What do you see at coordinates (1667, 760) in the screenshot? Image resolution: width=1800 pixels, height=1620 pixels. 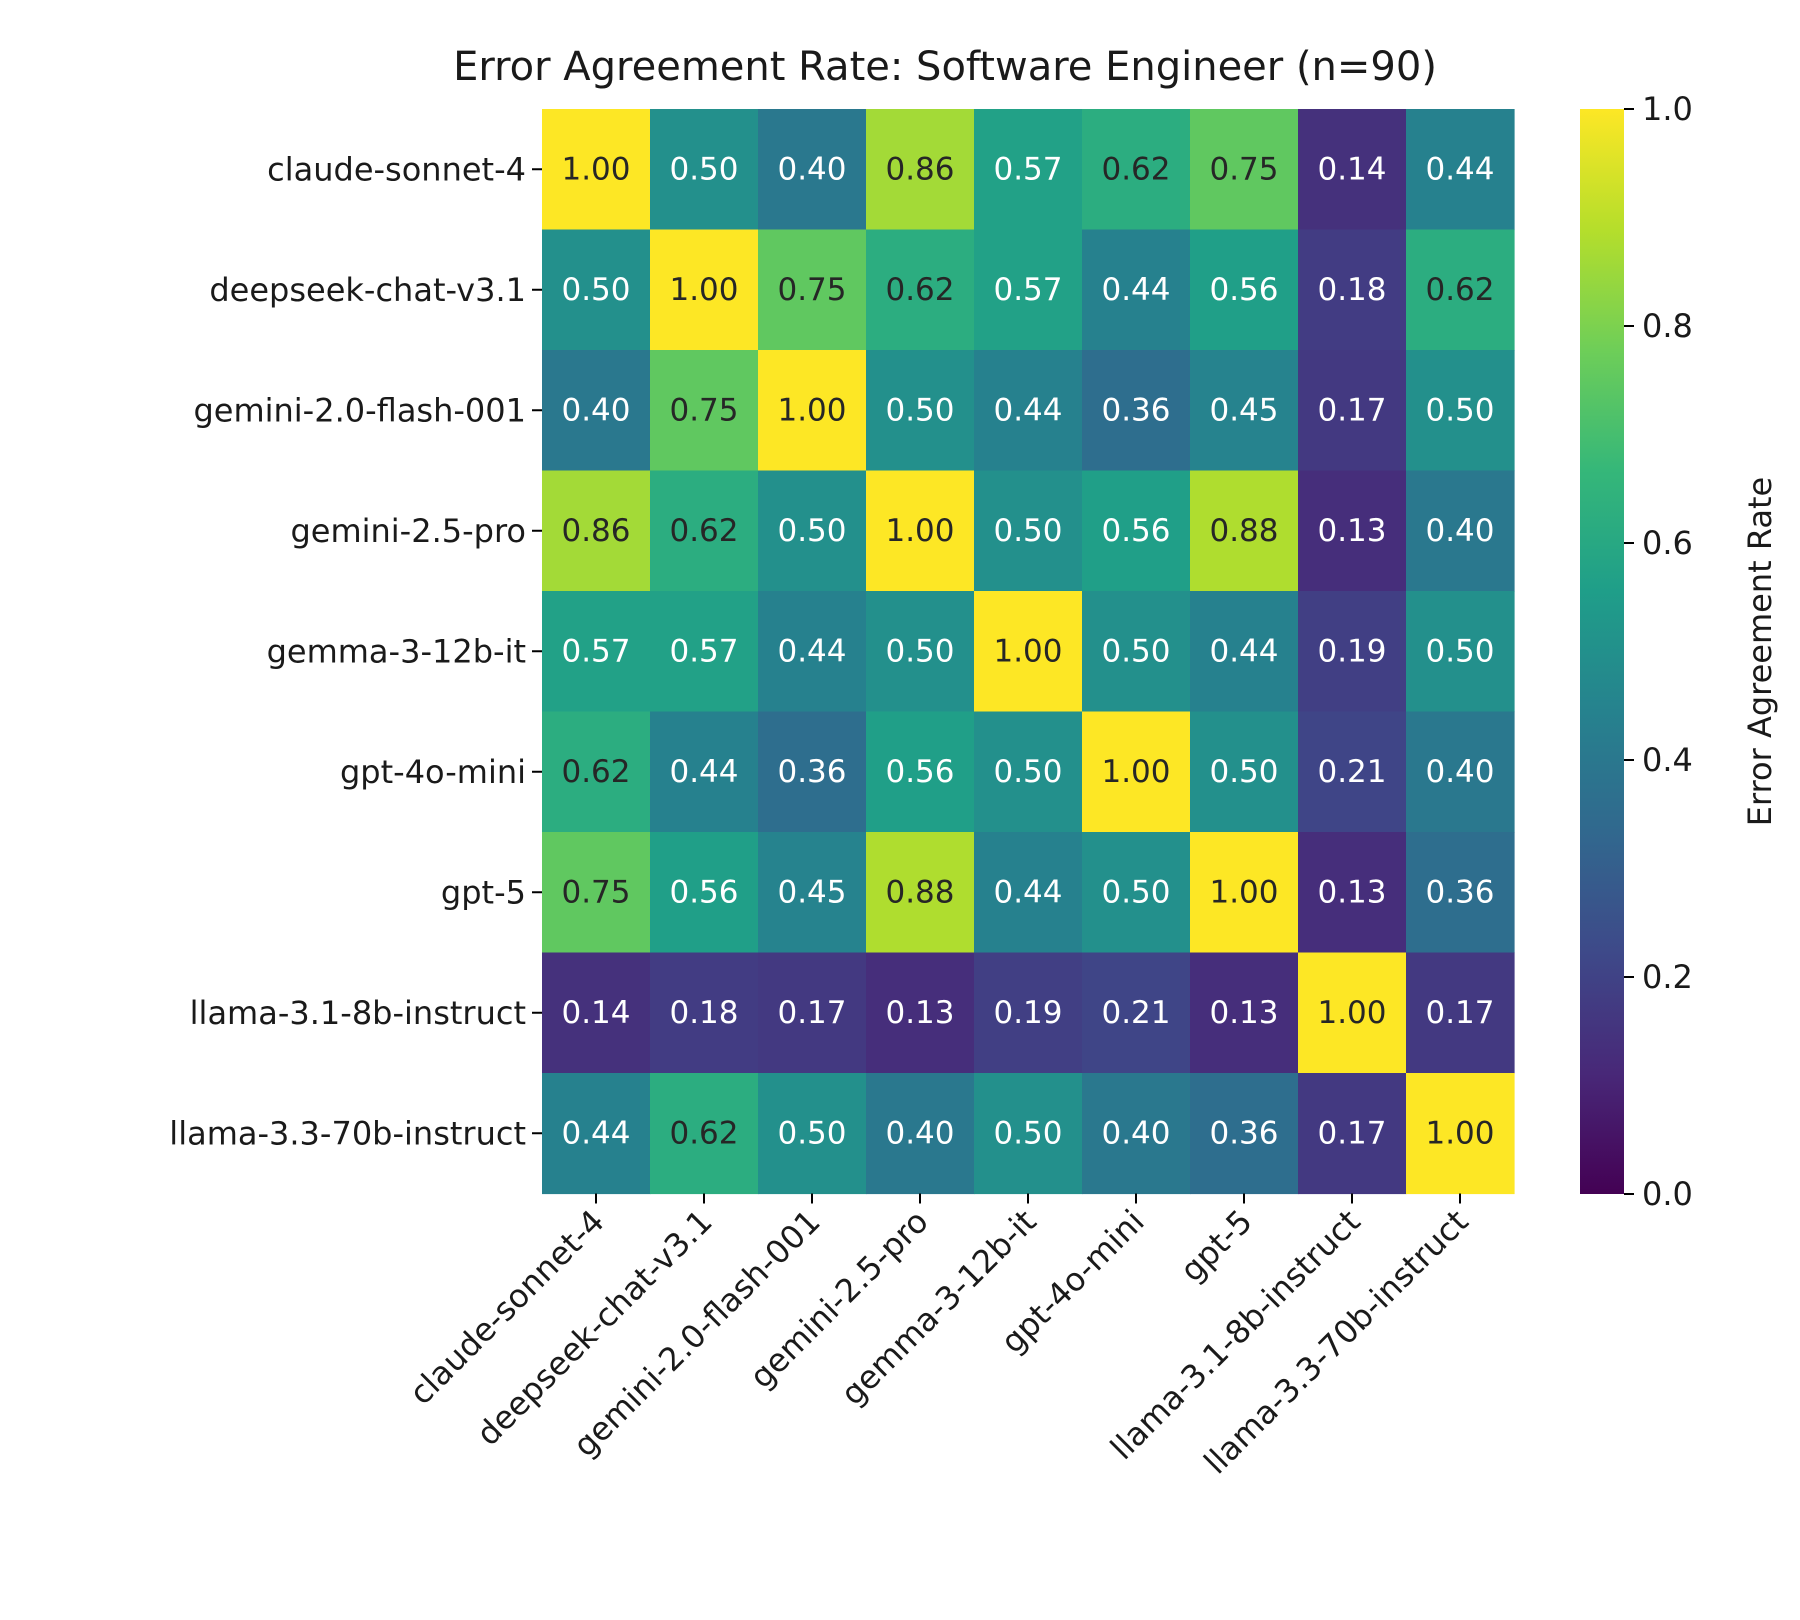 I see `colorbar-tick-label: 0.4` at bounding box center [1667, 760].